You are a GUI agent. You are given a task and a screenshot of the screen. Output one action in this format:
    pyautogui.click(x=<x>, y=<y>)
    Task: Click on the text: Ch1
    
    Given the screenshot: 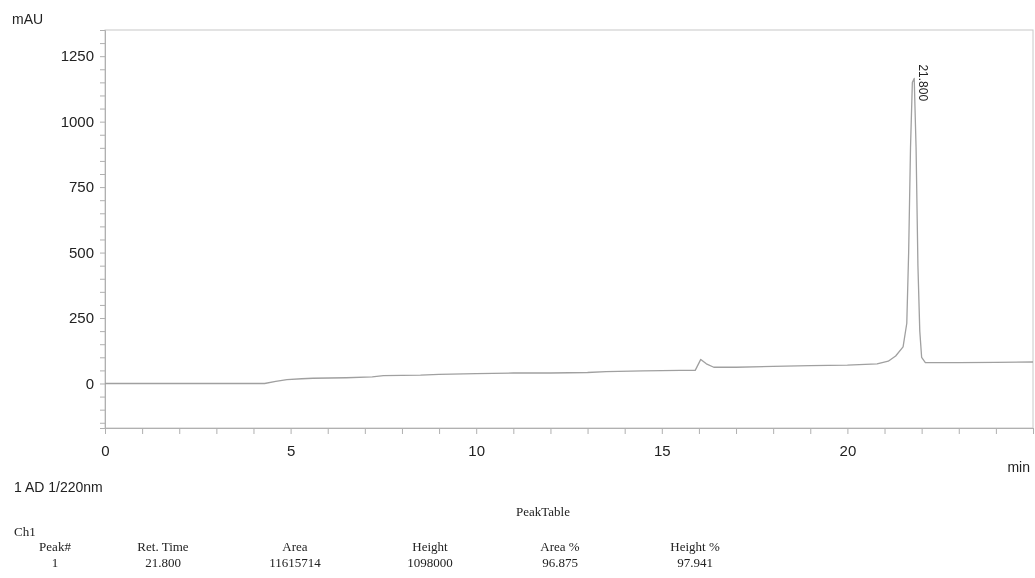 What is the action you would take?
    pyautogui.click(x=25, y=531)
    